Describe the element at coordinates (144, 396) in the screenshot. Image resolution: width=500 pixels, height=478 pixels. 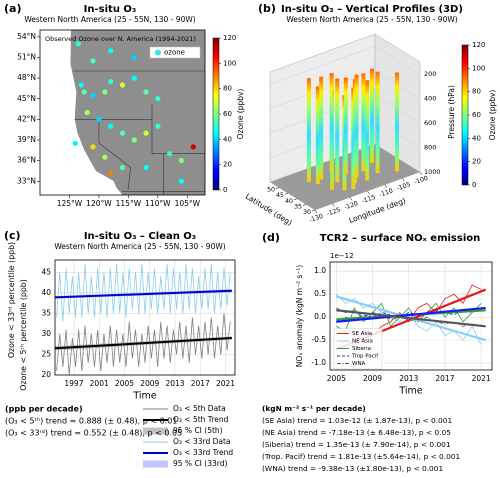
I see `x-axis-label: Time` at that location.